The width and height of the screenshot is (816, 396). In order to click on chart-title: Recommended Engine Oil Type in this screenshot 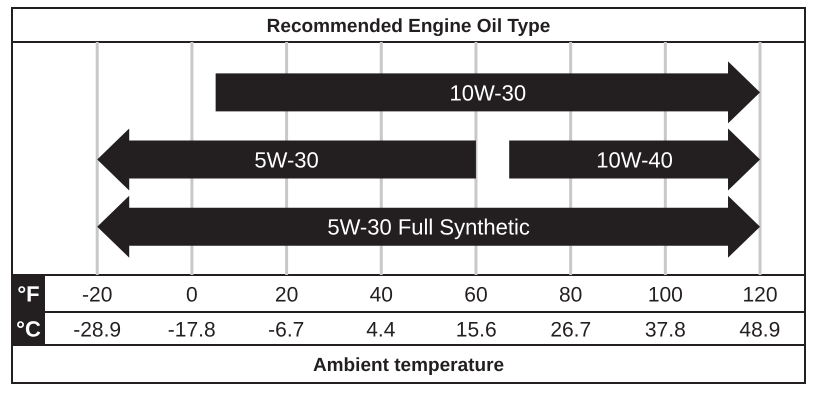, I will do `click(408, 26)`.